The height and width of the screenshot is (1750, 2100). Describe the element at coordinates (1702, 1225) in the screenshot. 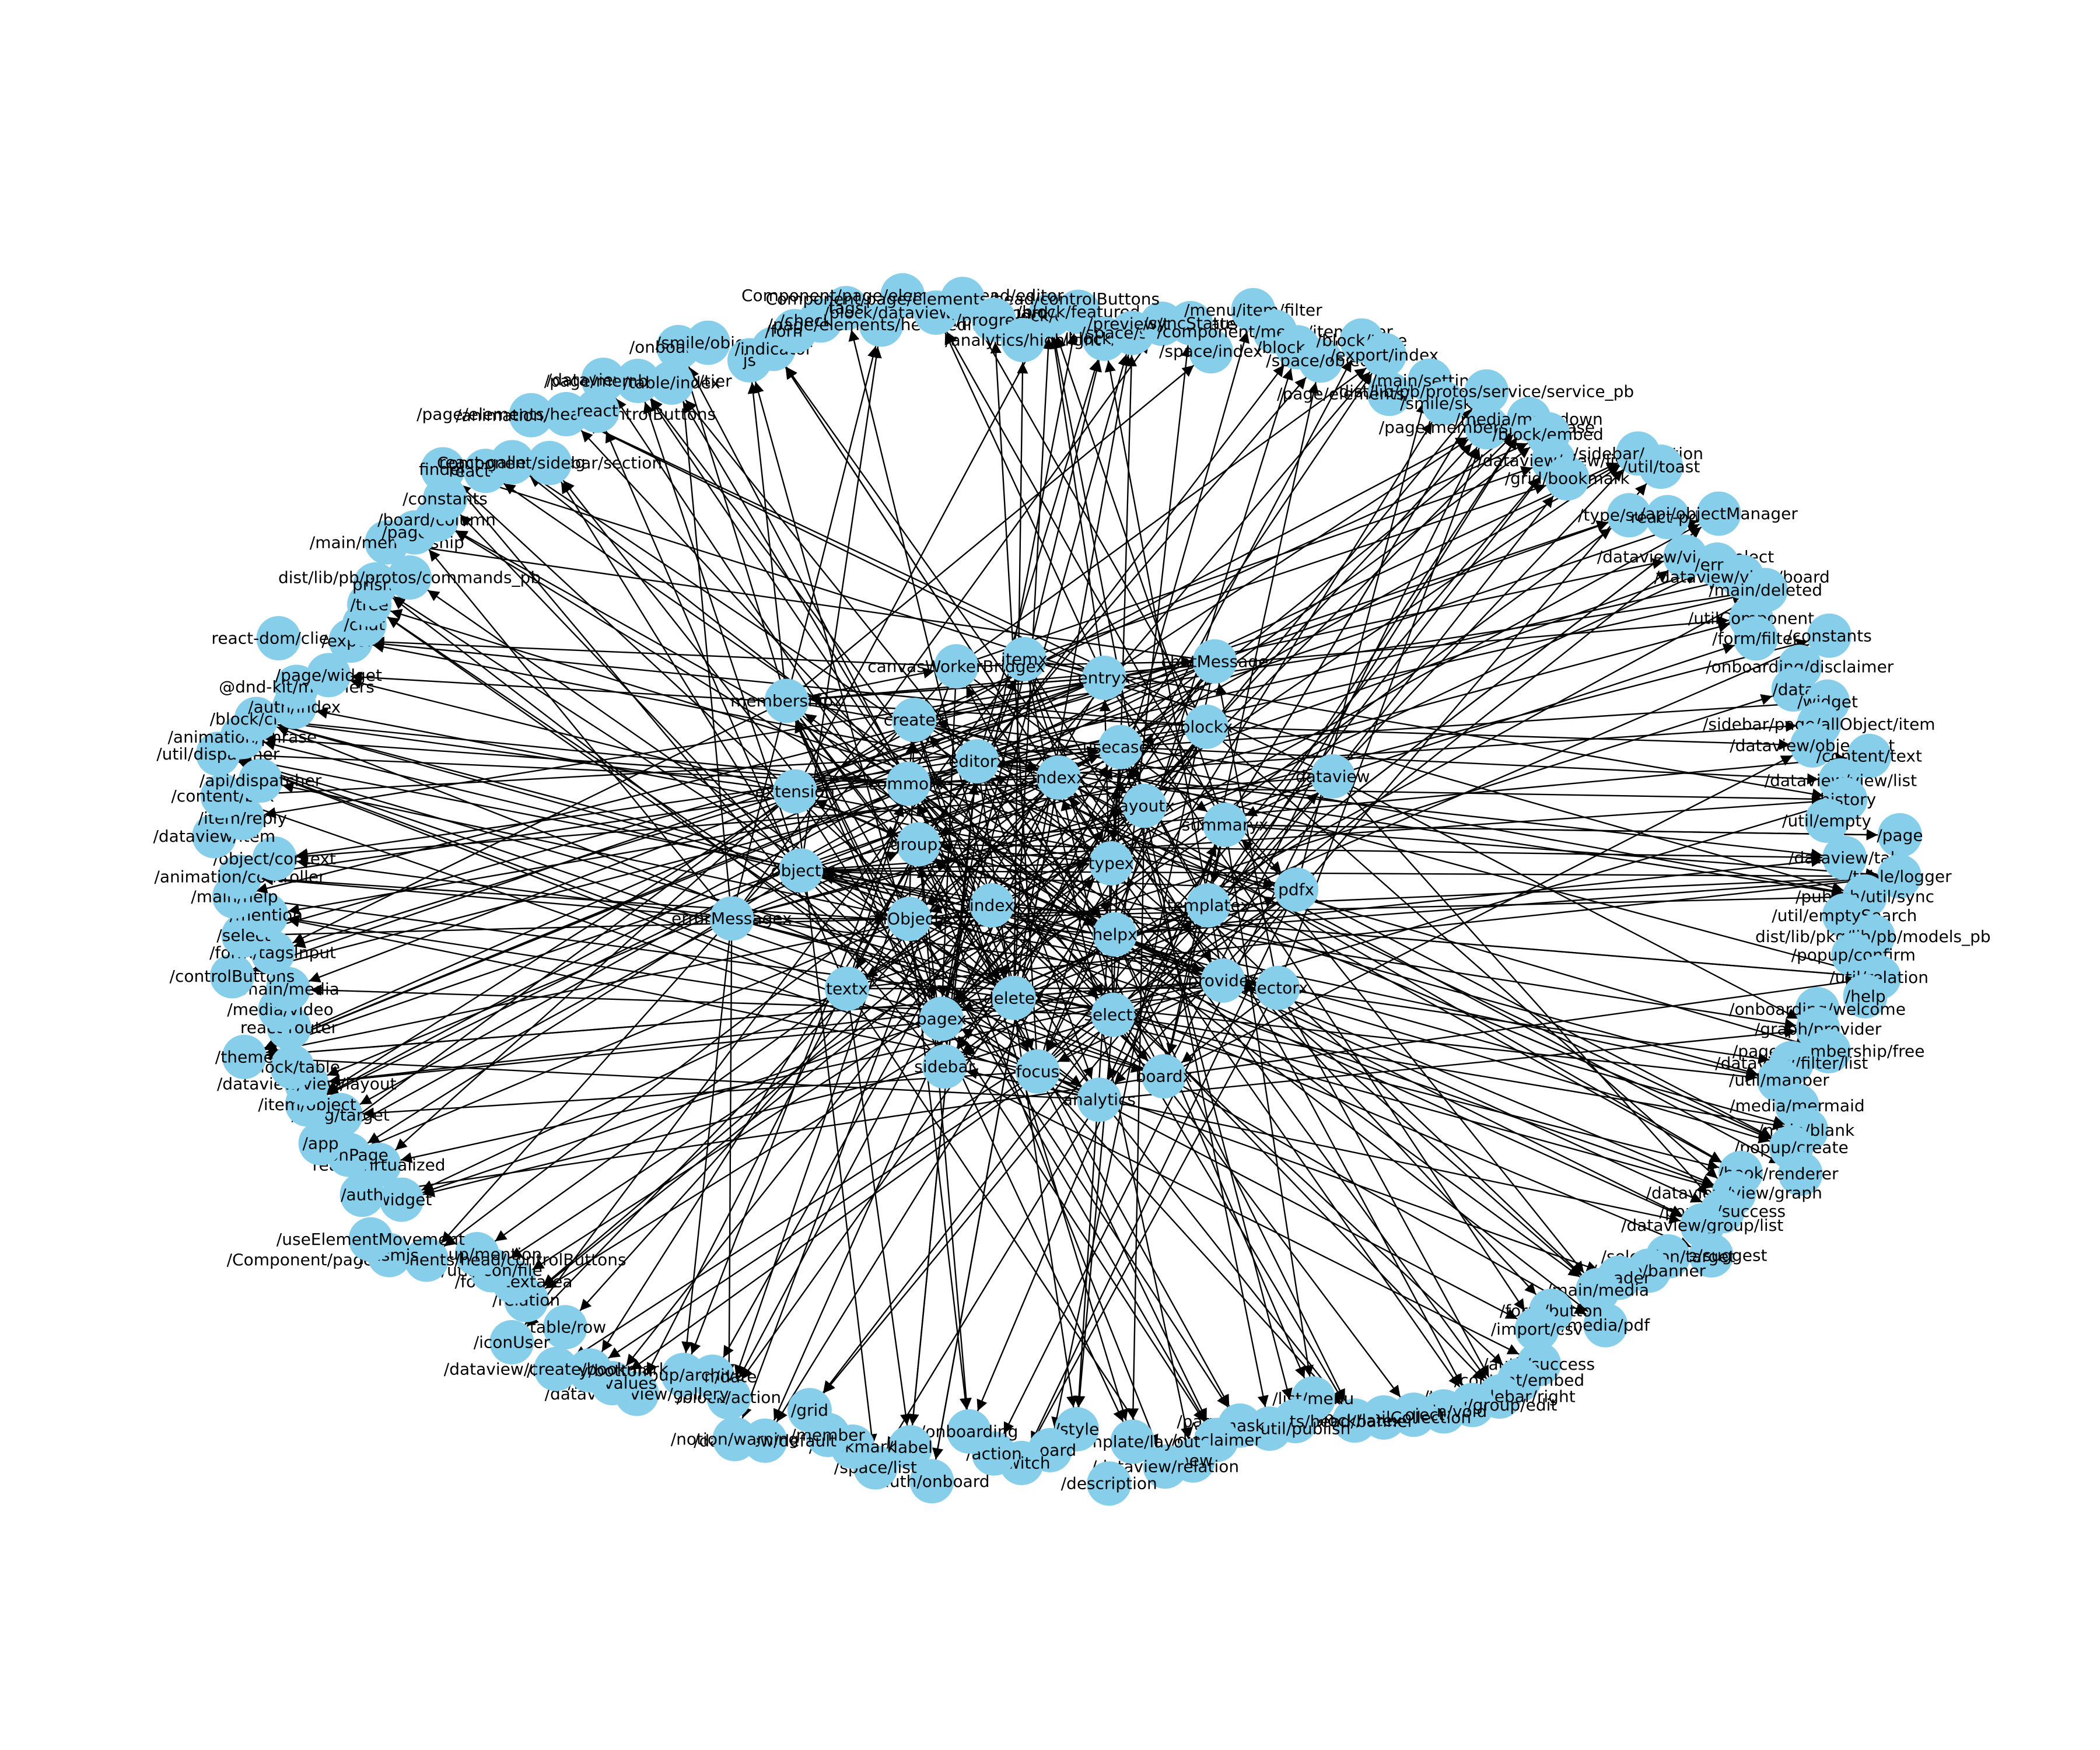

I see `node-label: /dataview/group/list` at that location.